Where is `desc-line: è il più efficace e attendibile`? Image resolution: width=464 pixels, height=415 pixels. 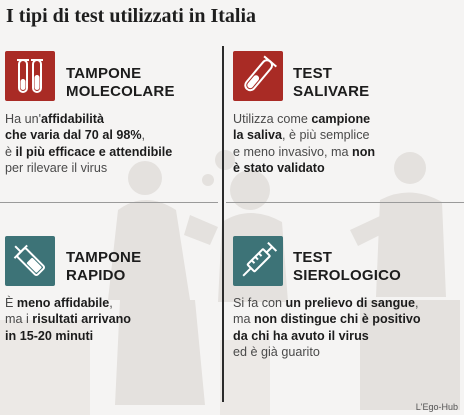
desc-line: è il più efficace e attendibile is located at coordinates (88, 152).